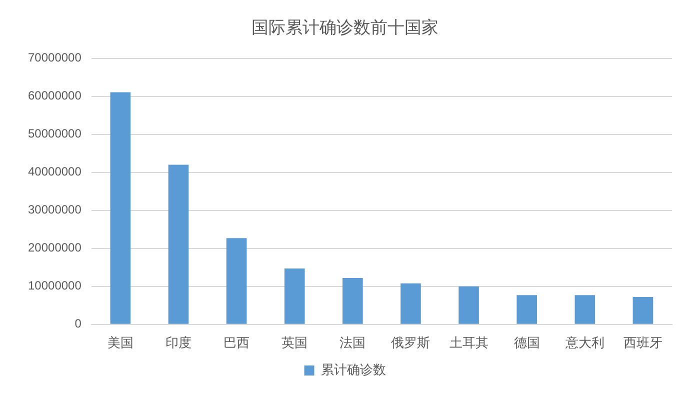  I want to click on x-tick-label: 俄罗斯, so click(410, 342).